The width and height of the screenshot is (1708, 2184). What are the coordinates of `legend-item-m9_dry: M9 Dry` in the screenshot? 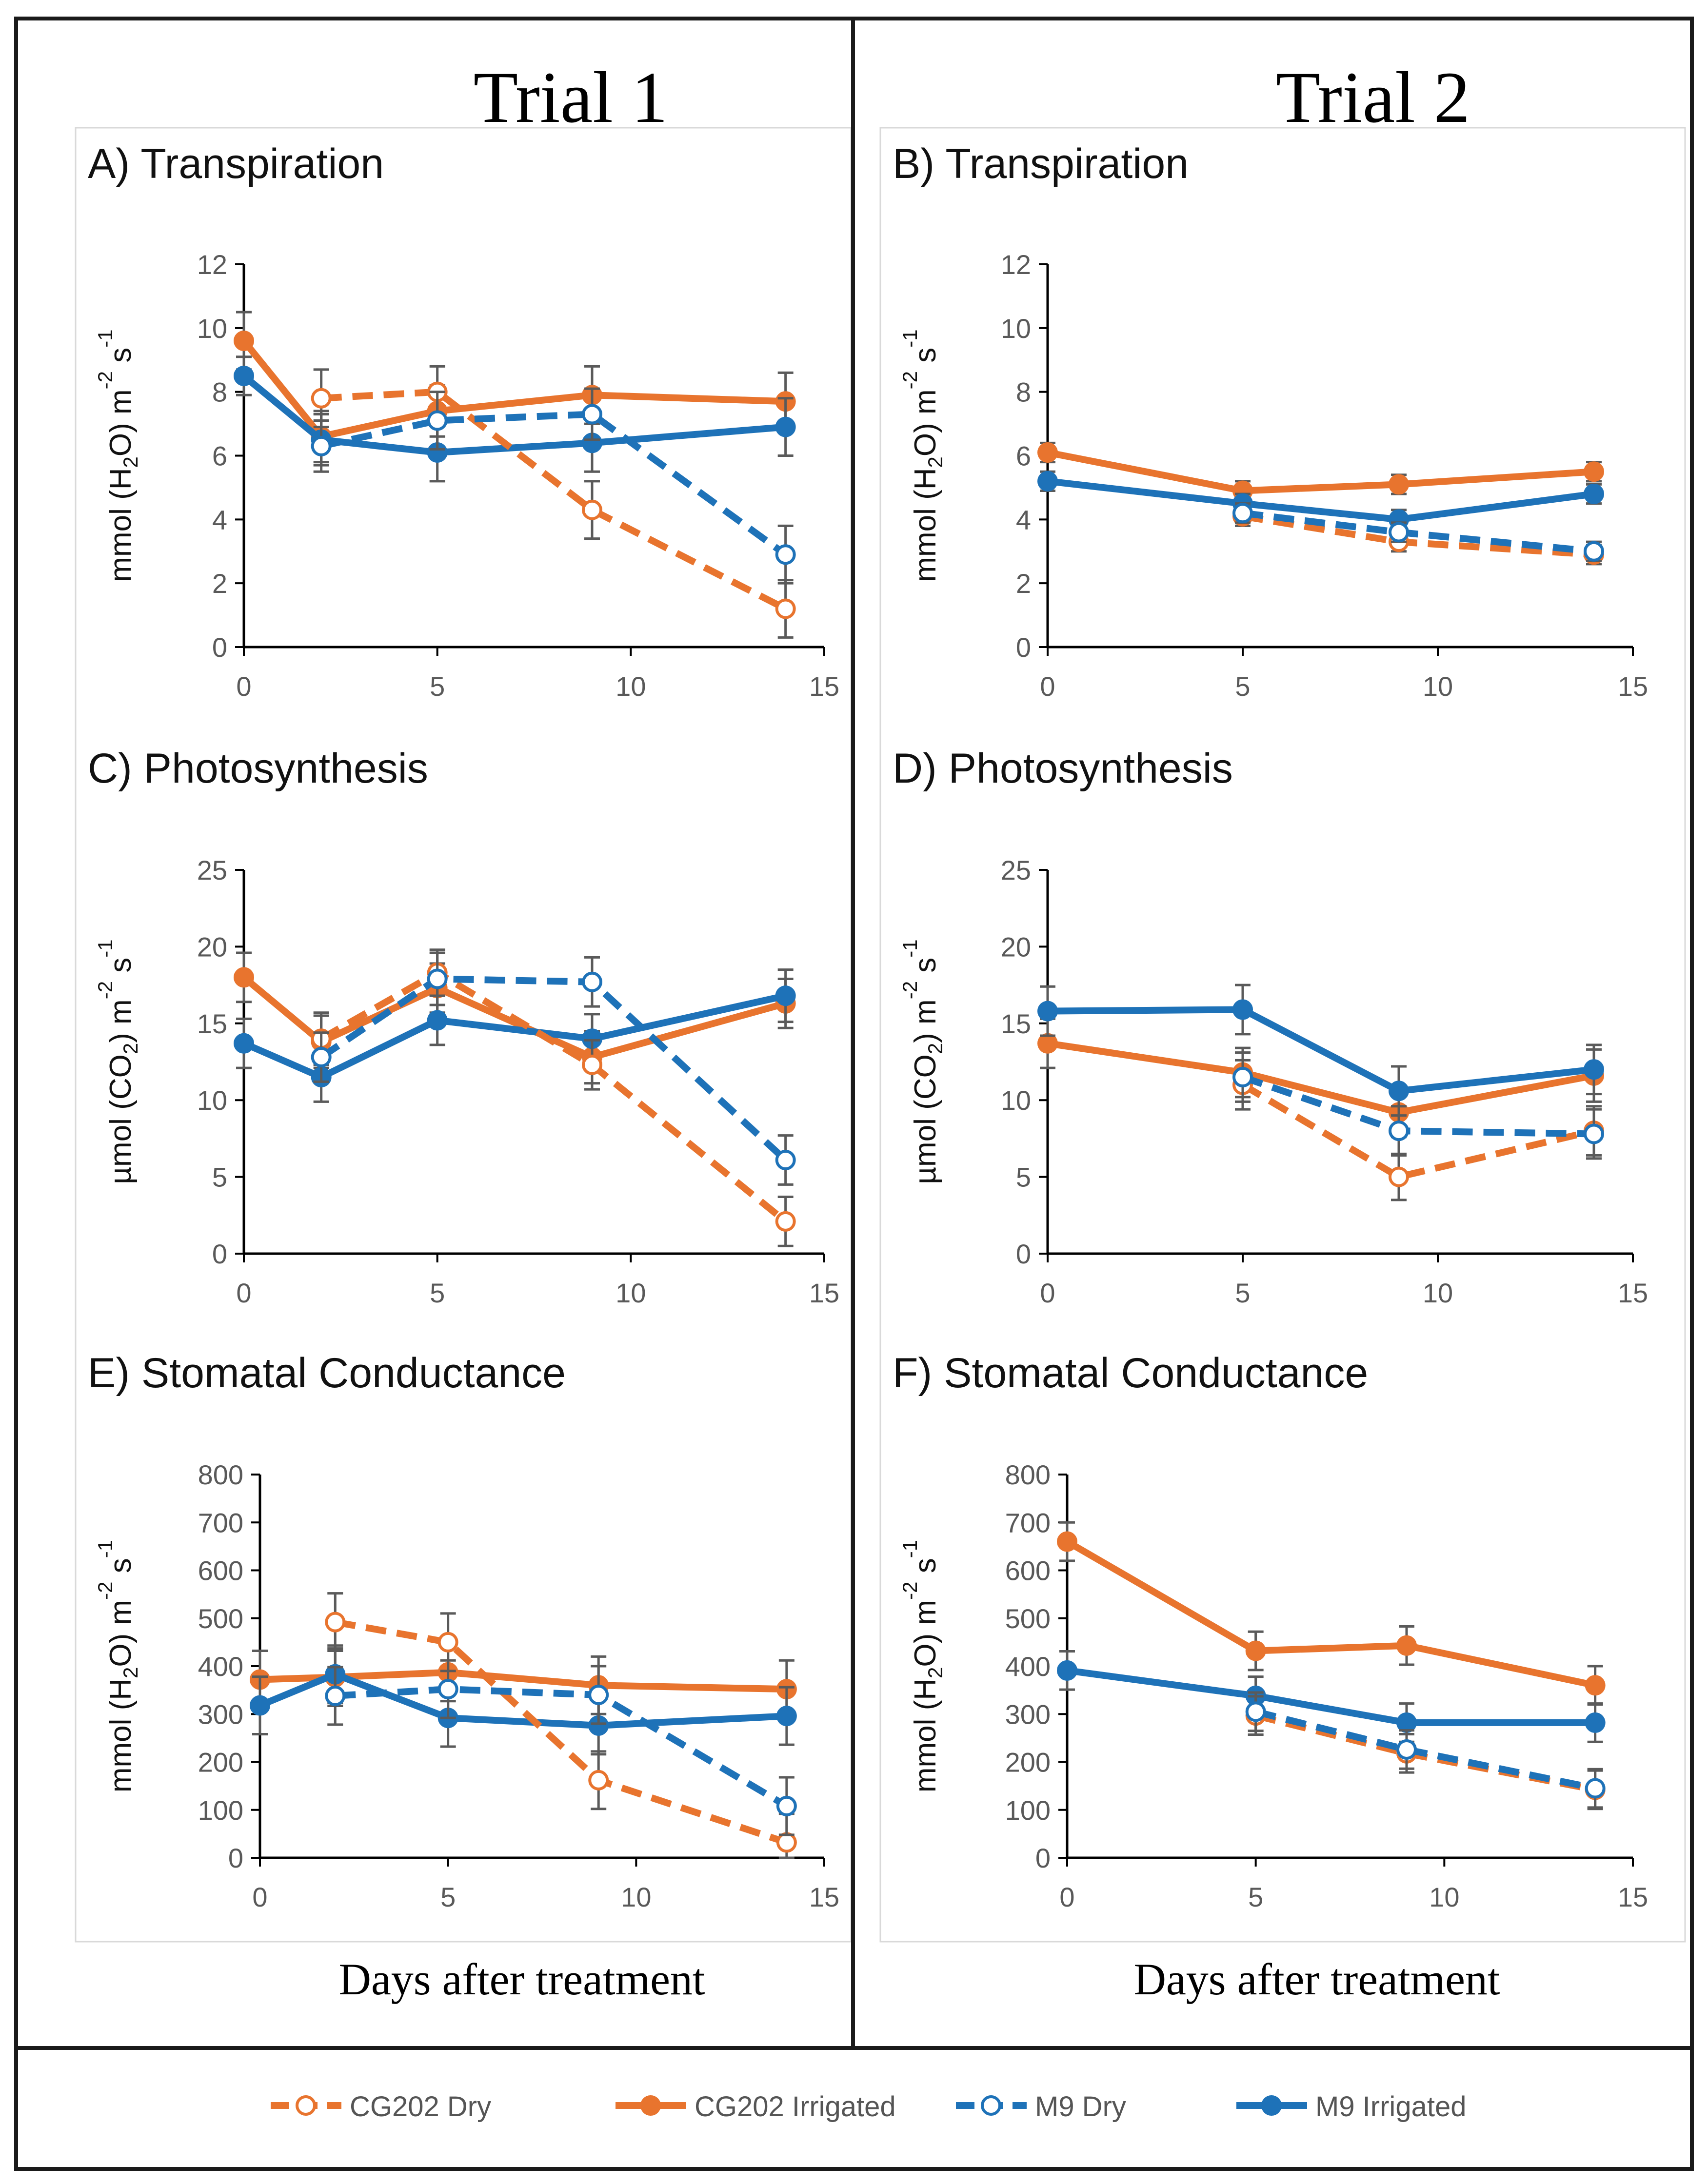 It's located at (1041, 2107).